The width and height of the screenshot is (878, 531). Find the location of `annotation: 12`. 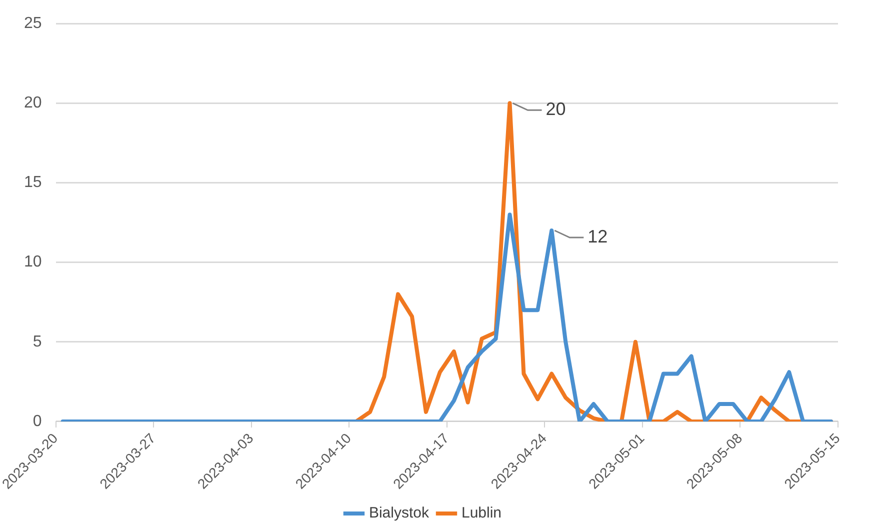

annotation: 12 is located at coordinates (598, 236).